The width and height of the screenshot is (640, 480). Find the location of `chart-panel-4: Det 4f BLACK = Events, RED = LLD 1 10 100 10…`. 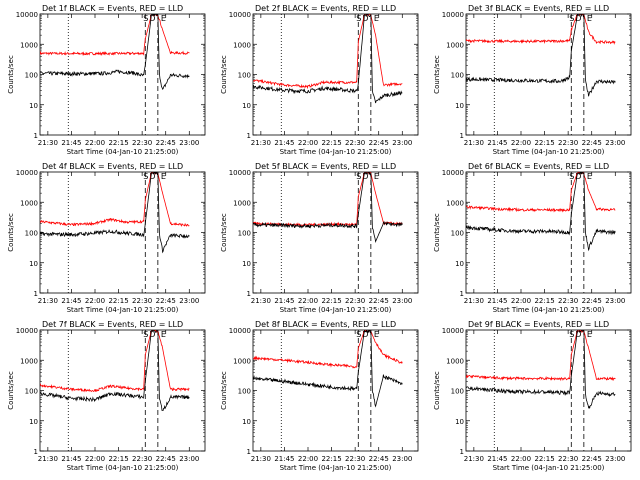

chart-panel-4: Det 4f BLACK = Events, RED = LLD 1 10 100 10… is located at coordinates (106, 238).